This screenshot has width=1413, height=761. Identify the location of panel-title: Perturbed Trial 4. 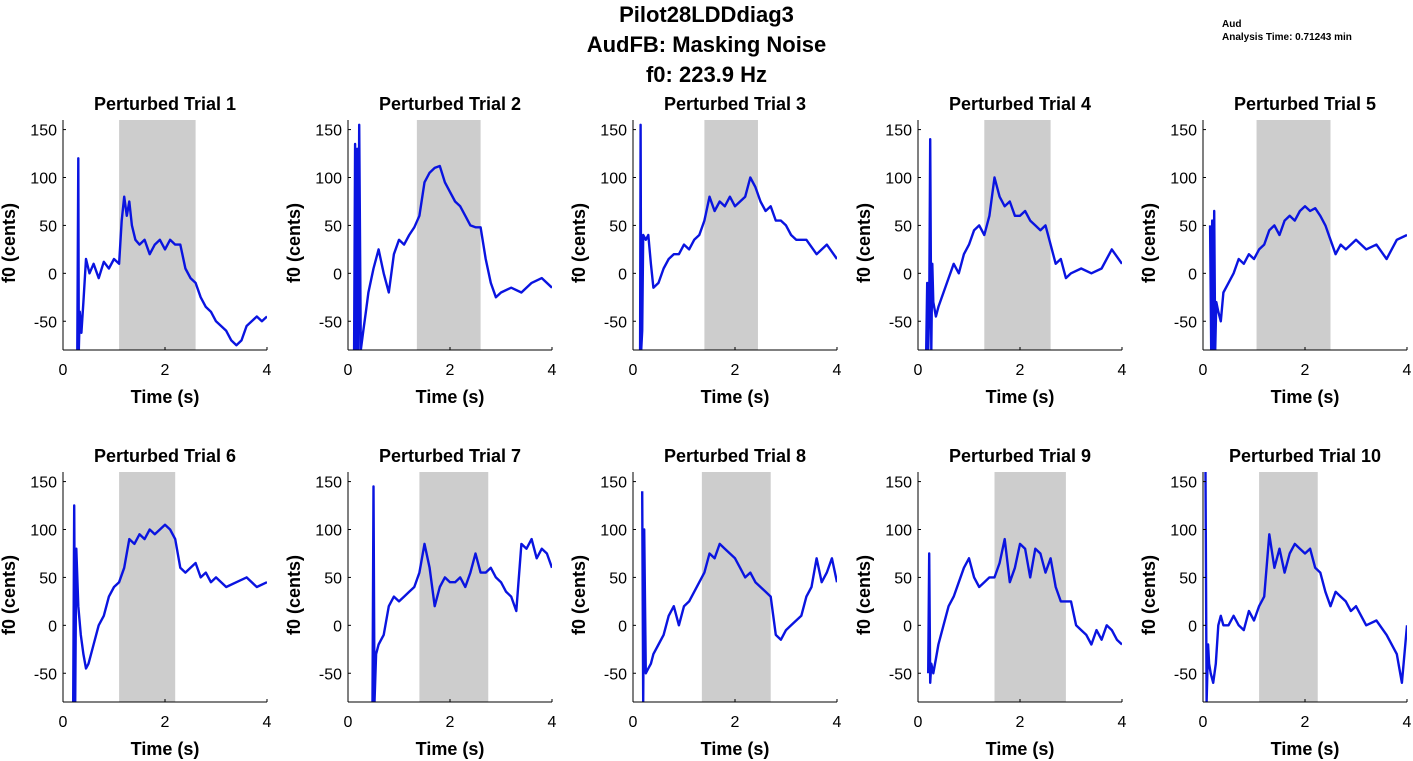
(1020, 104).